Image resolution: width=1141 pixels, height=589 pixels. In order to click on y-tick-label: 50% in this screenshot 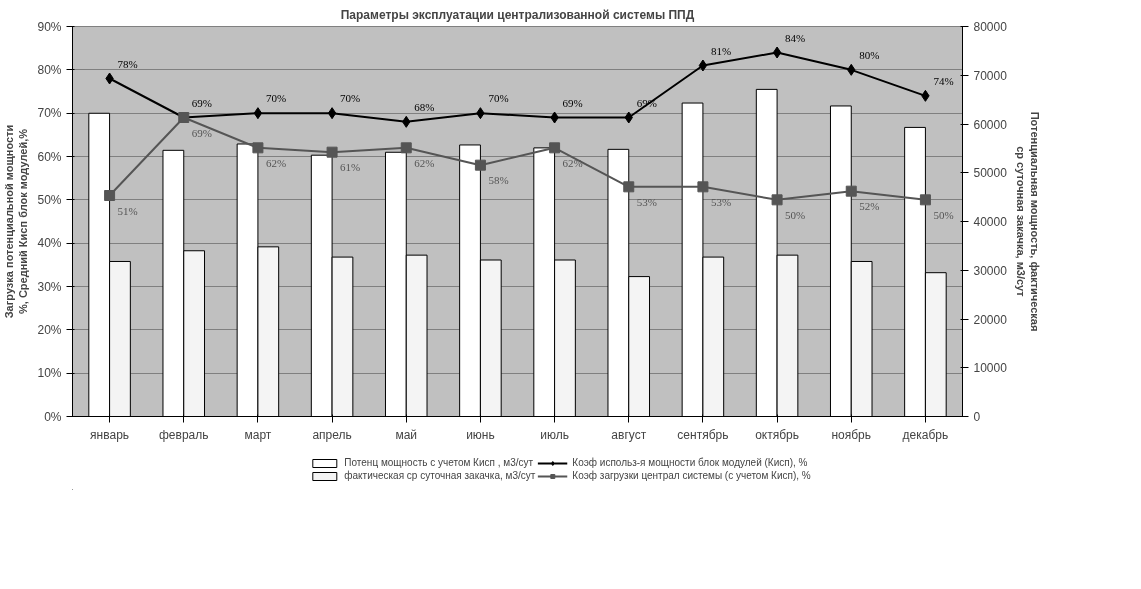, I will do `click(49, 199)`.